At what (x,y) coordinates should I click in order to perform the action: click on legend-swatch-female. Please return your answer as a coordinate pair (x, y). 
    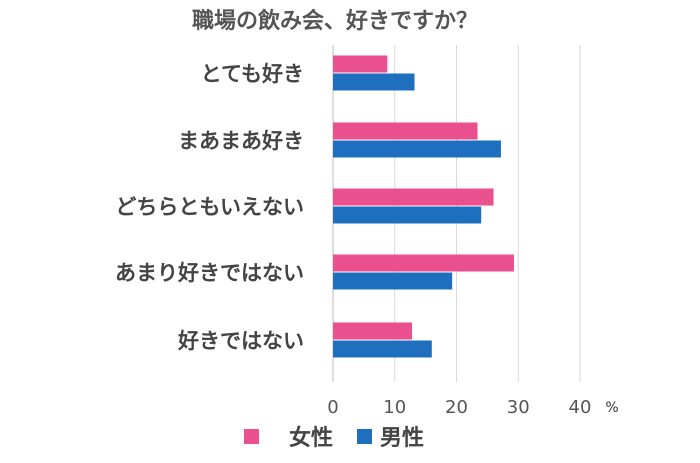
    Looking at the image, I should click on (251, 436).